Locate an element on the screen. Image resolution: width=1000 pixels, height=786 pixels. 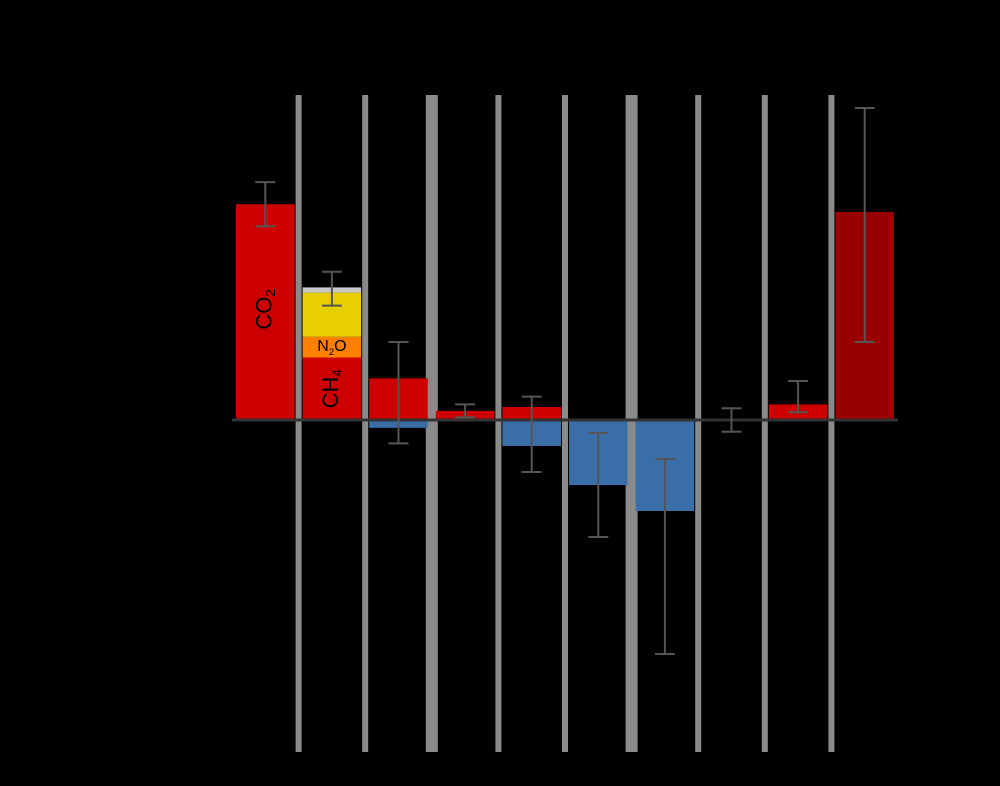
error-bar-co2 is located at coordinates (265, 204).